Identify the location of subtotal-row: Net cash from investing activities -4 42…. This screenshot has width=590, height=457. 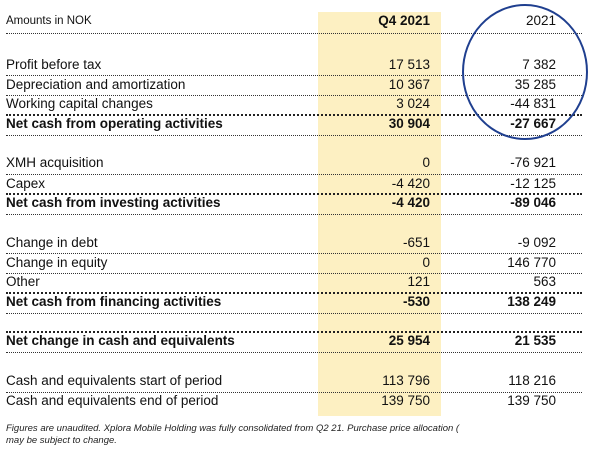
(294, 203).